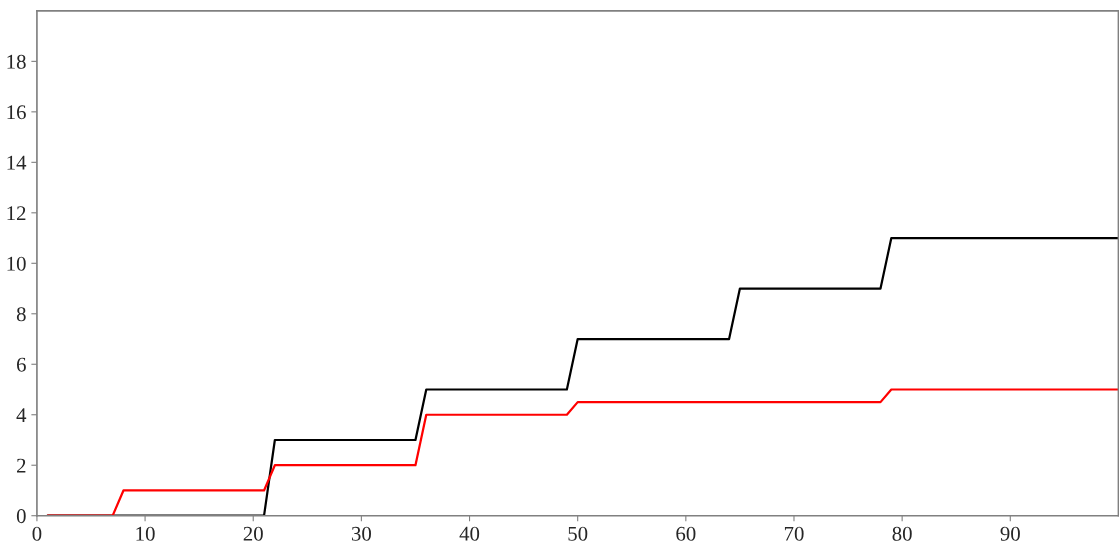 The image size is (1119, 544). What do you see at coordinates (145, 533) in the screenshot?
I see `x-tick-label: 10` at bounding box center [145, 533].